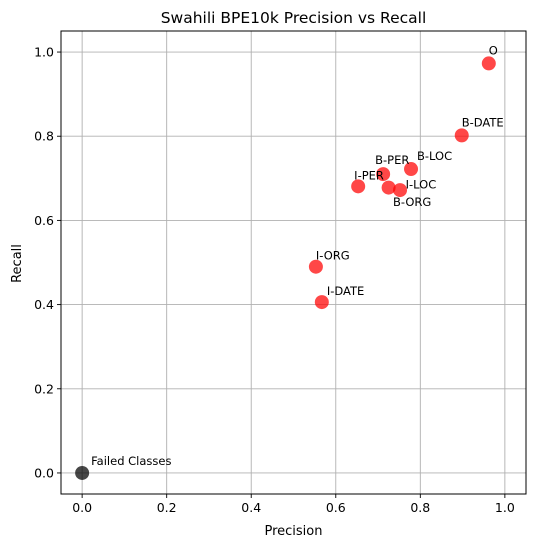 The image size is (536, 547). Describe the element at coordinates (44, 220) in the screenshot. I see `y-tick-label: 0.6` at that location.